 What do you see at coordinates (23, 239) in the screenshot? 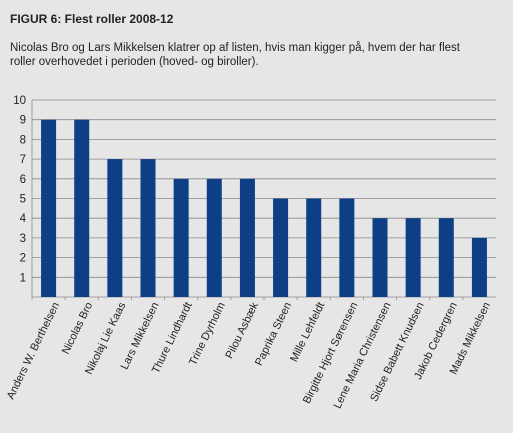
I see `y-tick-label-3: 3` at bounding box center [23, 239].